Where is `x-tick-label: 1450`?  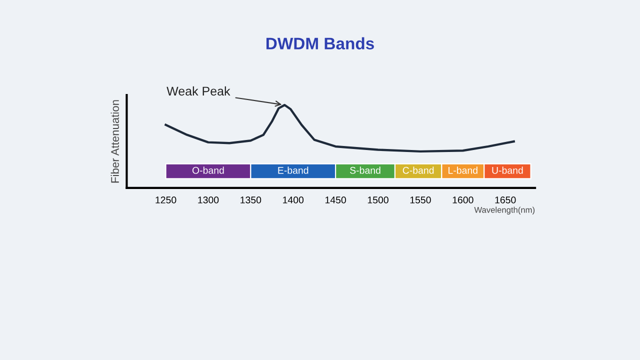
x-tick-label: 1450 is located at coordinates (335, 200).